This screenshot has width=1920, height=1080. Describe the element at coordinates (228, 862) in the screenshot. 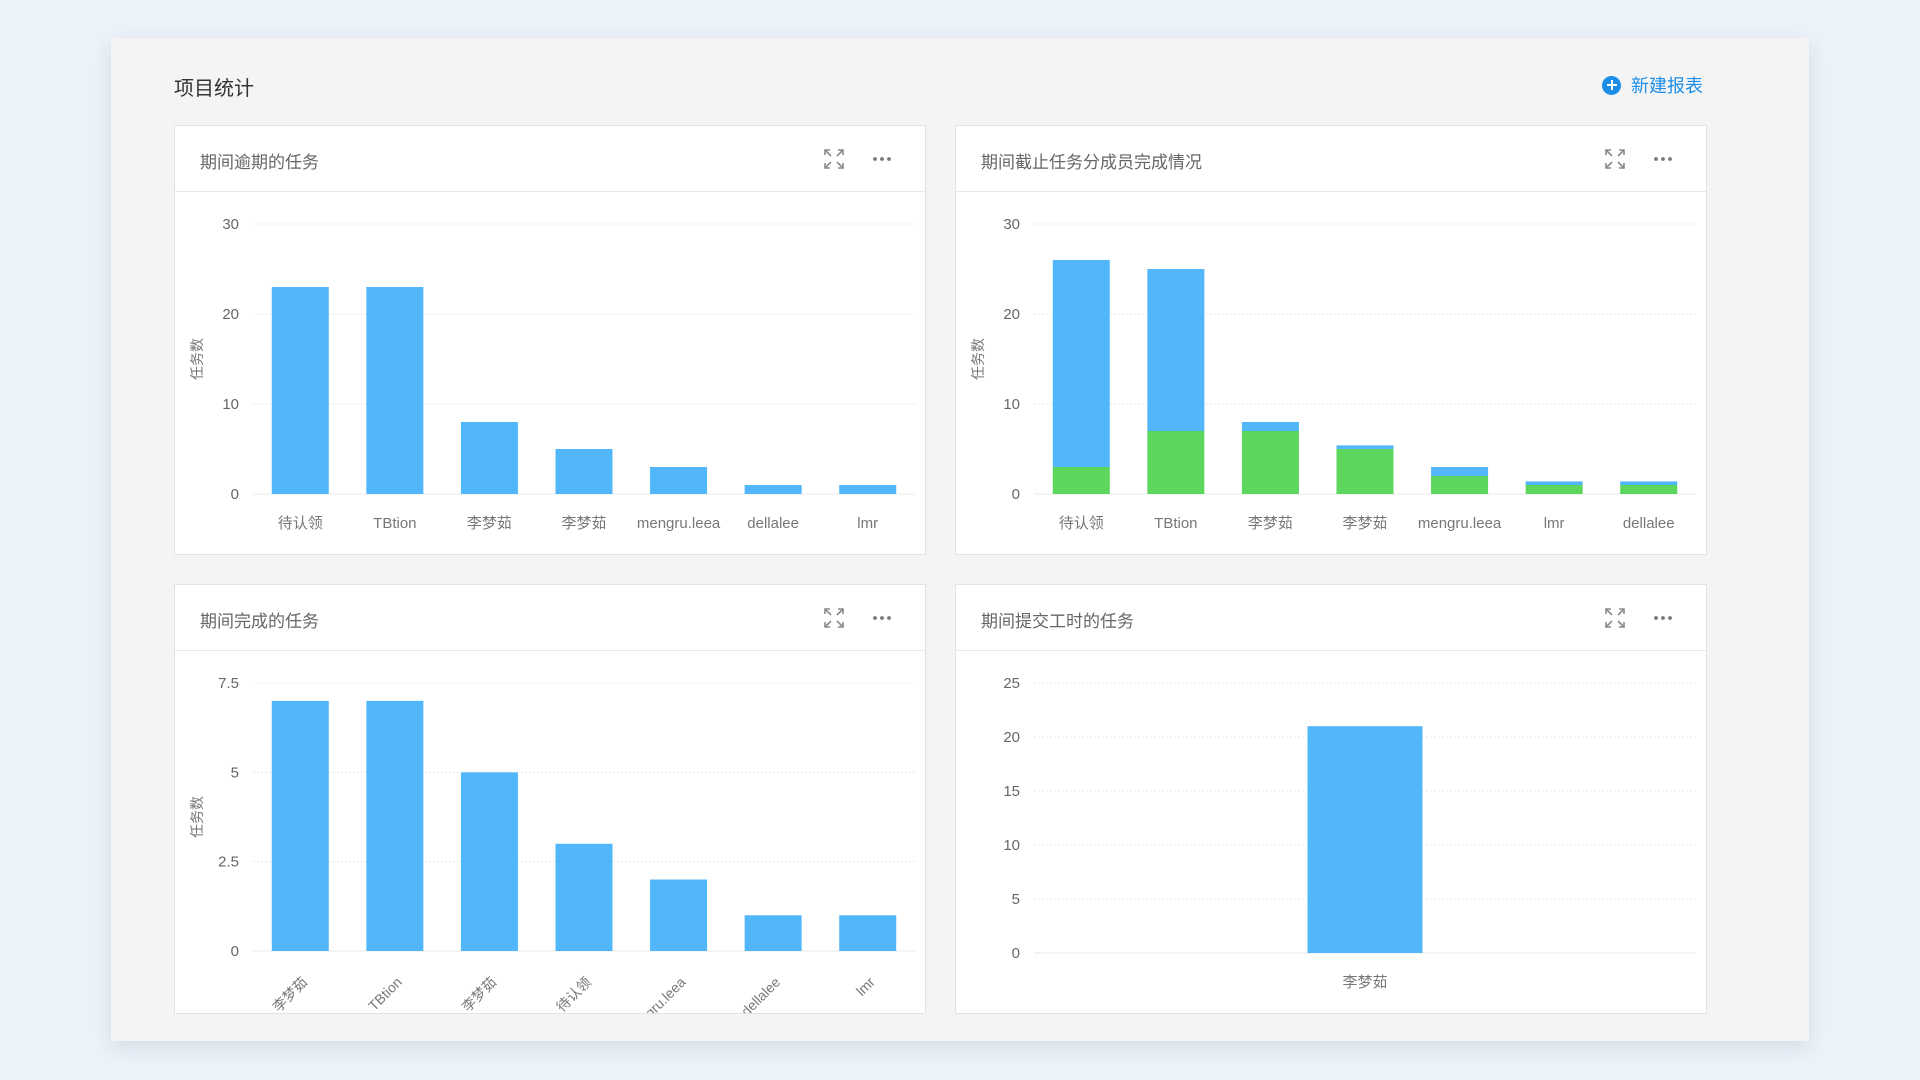

I see `y-tick-label: 2.5` at that location.